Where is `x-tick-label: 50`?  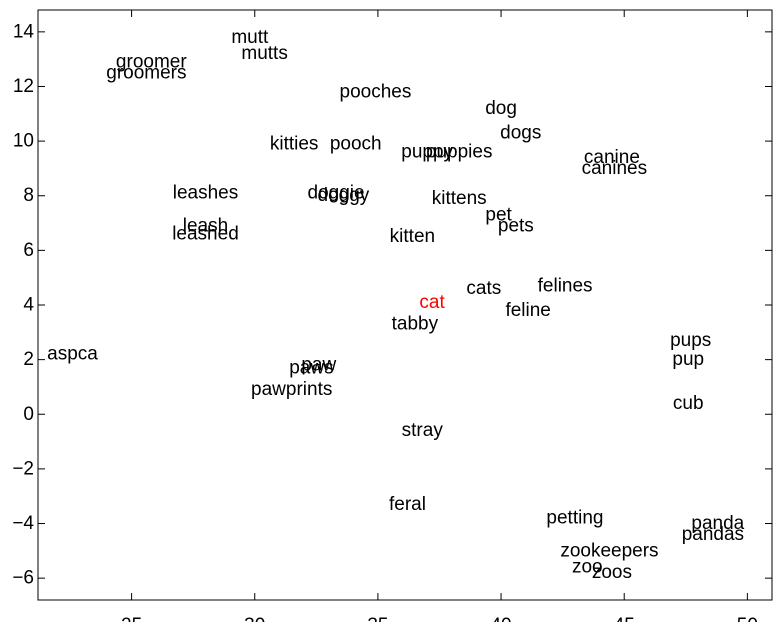
x-tick-label: 50 is located at coordinates (747, 618).